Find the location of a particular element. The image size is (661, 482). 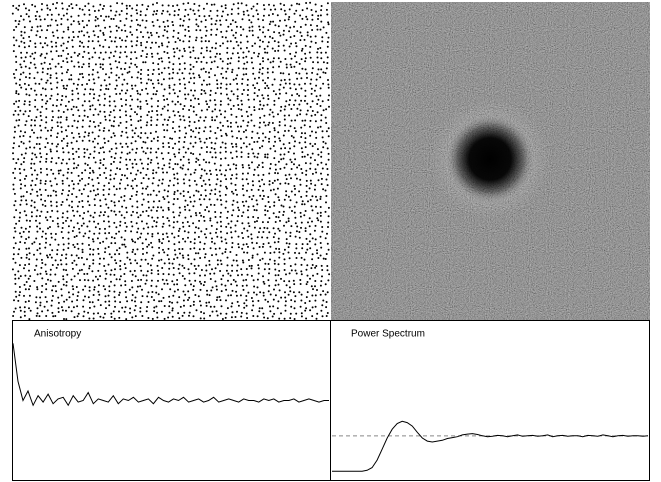

panel-title: Power Spectrum is located at coordinates (388, 334).